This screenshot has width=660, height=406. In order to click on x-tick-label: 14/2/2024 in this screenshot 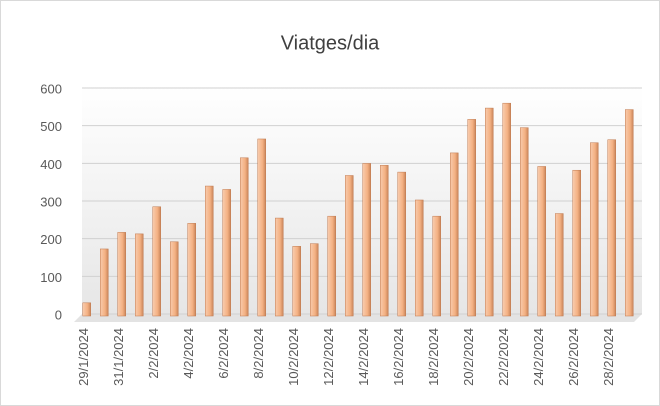, I will do `click(363, 357)`.